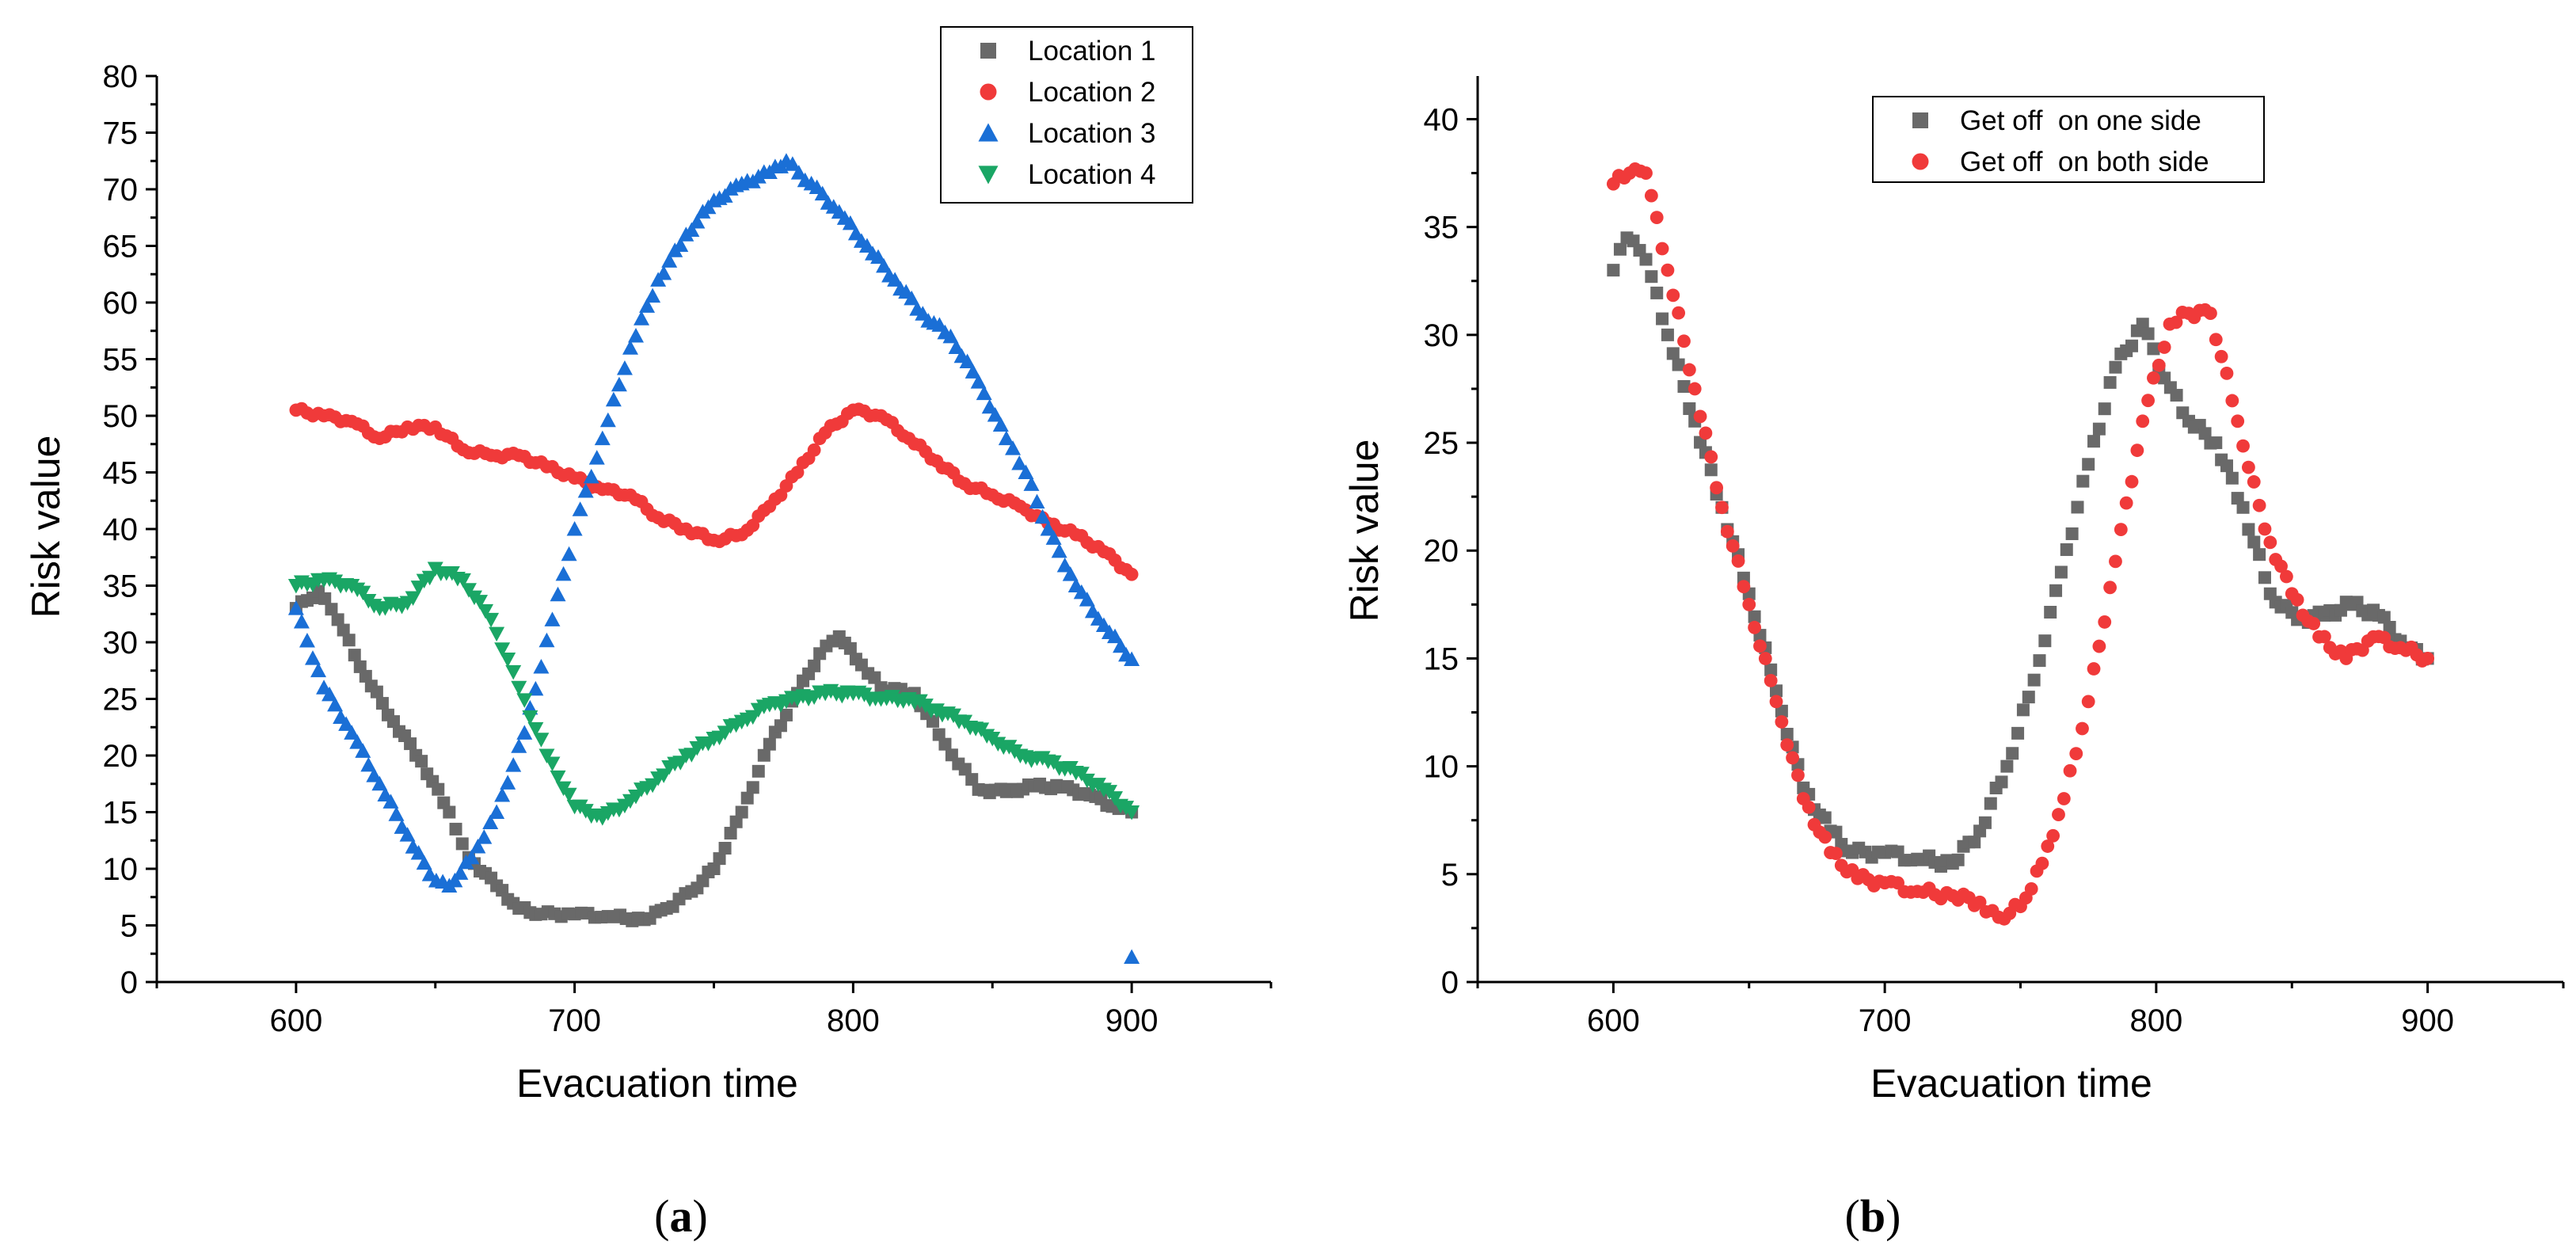  Describe the element at coordinates (853, 1020) in the screenshot. I see `chart-a-x-tick-label: 800` at that location.